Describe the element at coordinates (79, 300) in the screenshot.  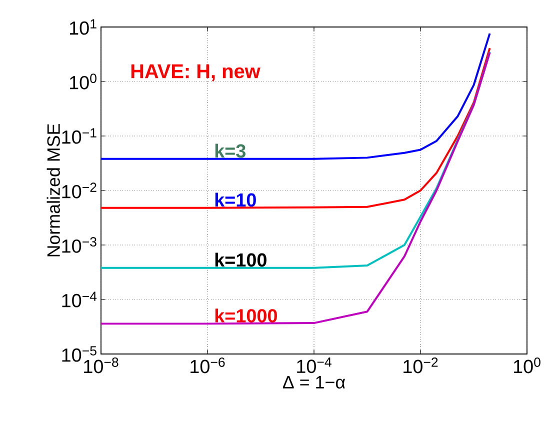
I see `y-tick-label: 10$^{−4}$` at that location.